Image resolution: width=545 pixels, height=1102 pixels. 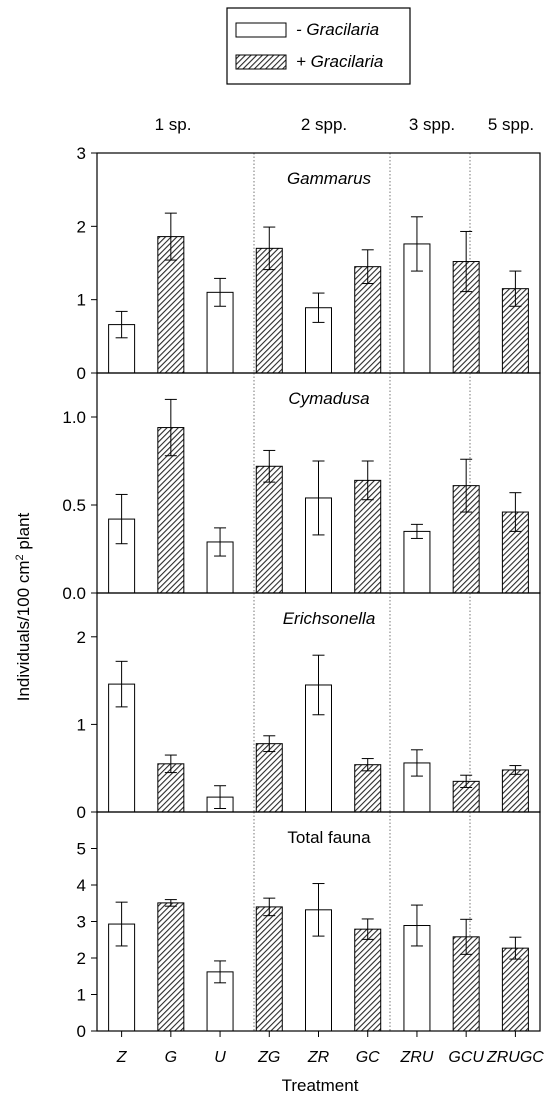 I want to click on legend: - Gracilaria + Gracilaria, so click(x=318, y=46).